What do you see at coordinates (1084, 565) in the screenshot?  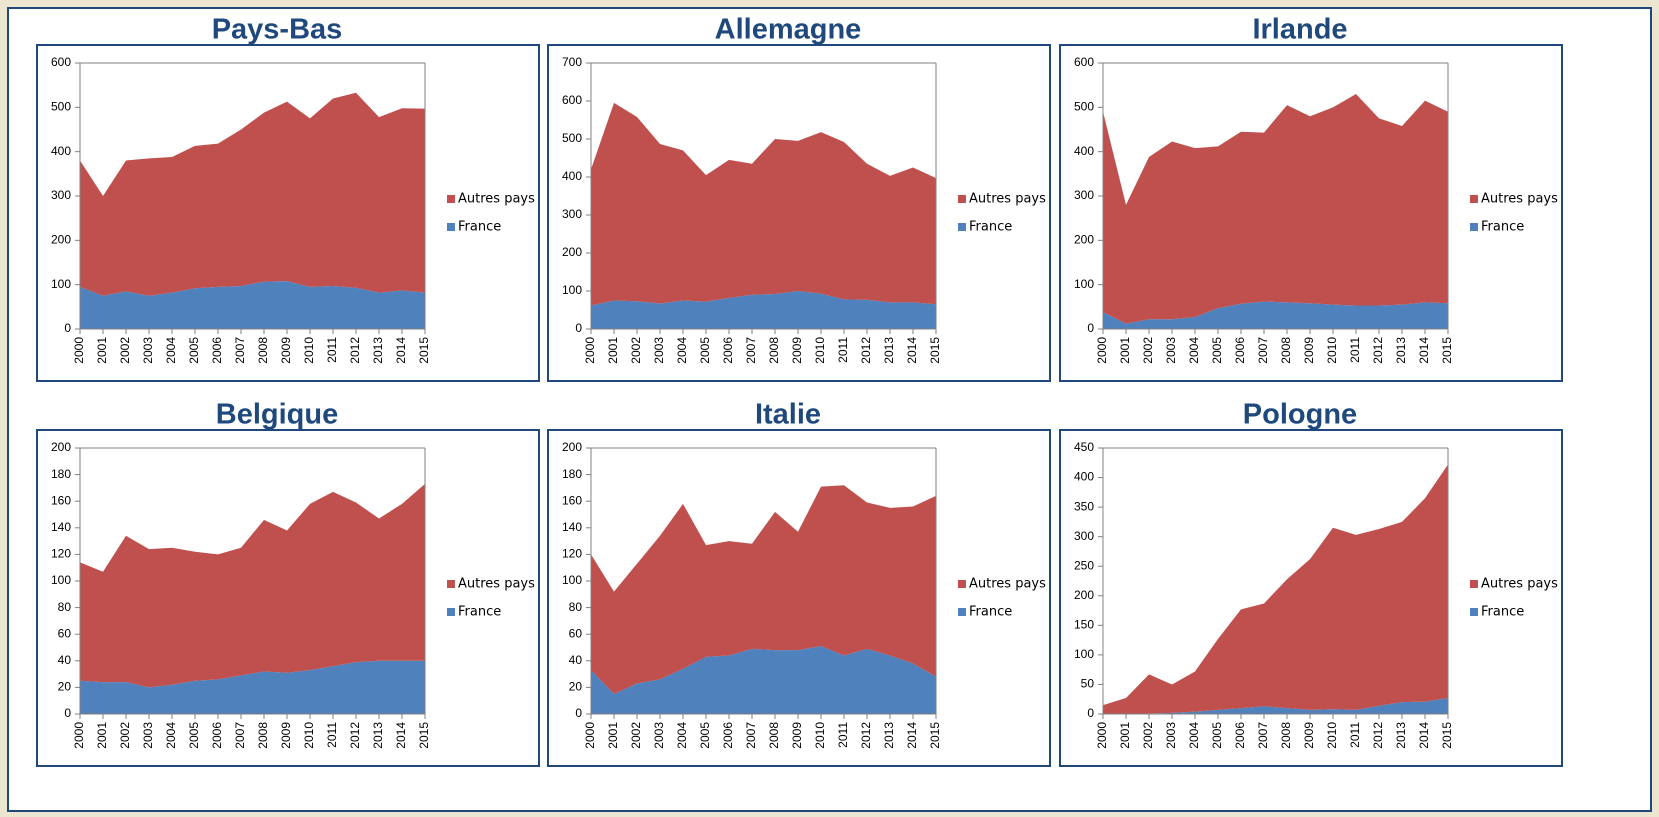 I see `y-tick-label: 250` at bounding box center [1084, 565].